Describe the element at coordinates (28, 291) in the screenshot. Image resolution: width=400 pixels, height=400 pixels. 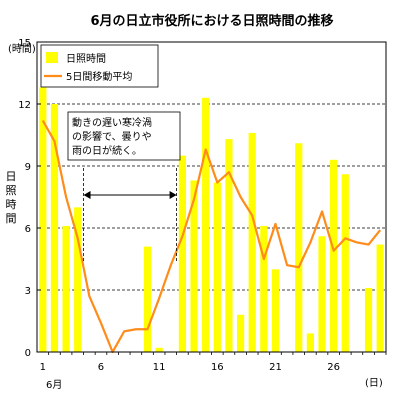
I see `y-tick-label: 3` at that location.